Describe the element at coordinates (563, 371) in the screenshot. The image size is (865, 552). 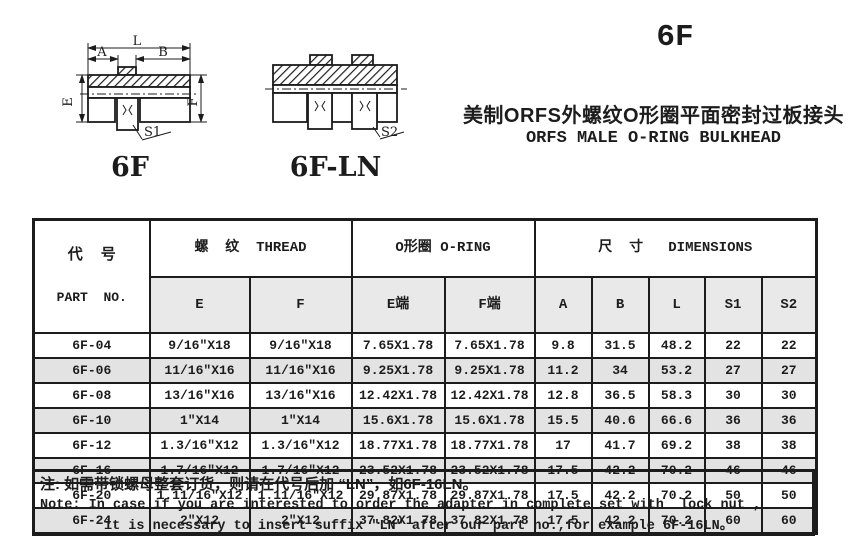
I see `table-cell: 11.2` at that location.